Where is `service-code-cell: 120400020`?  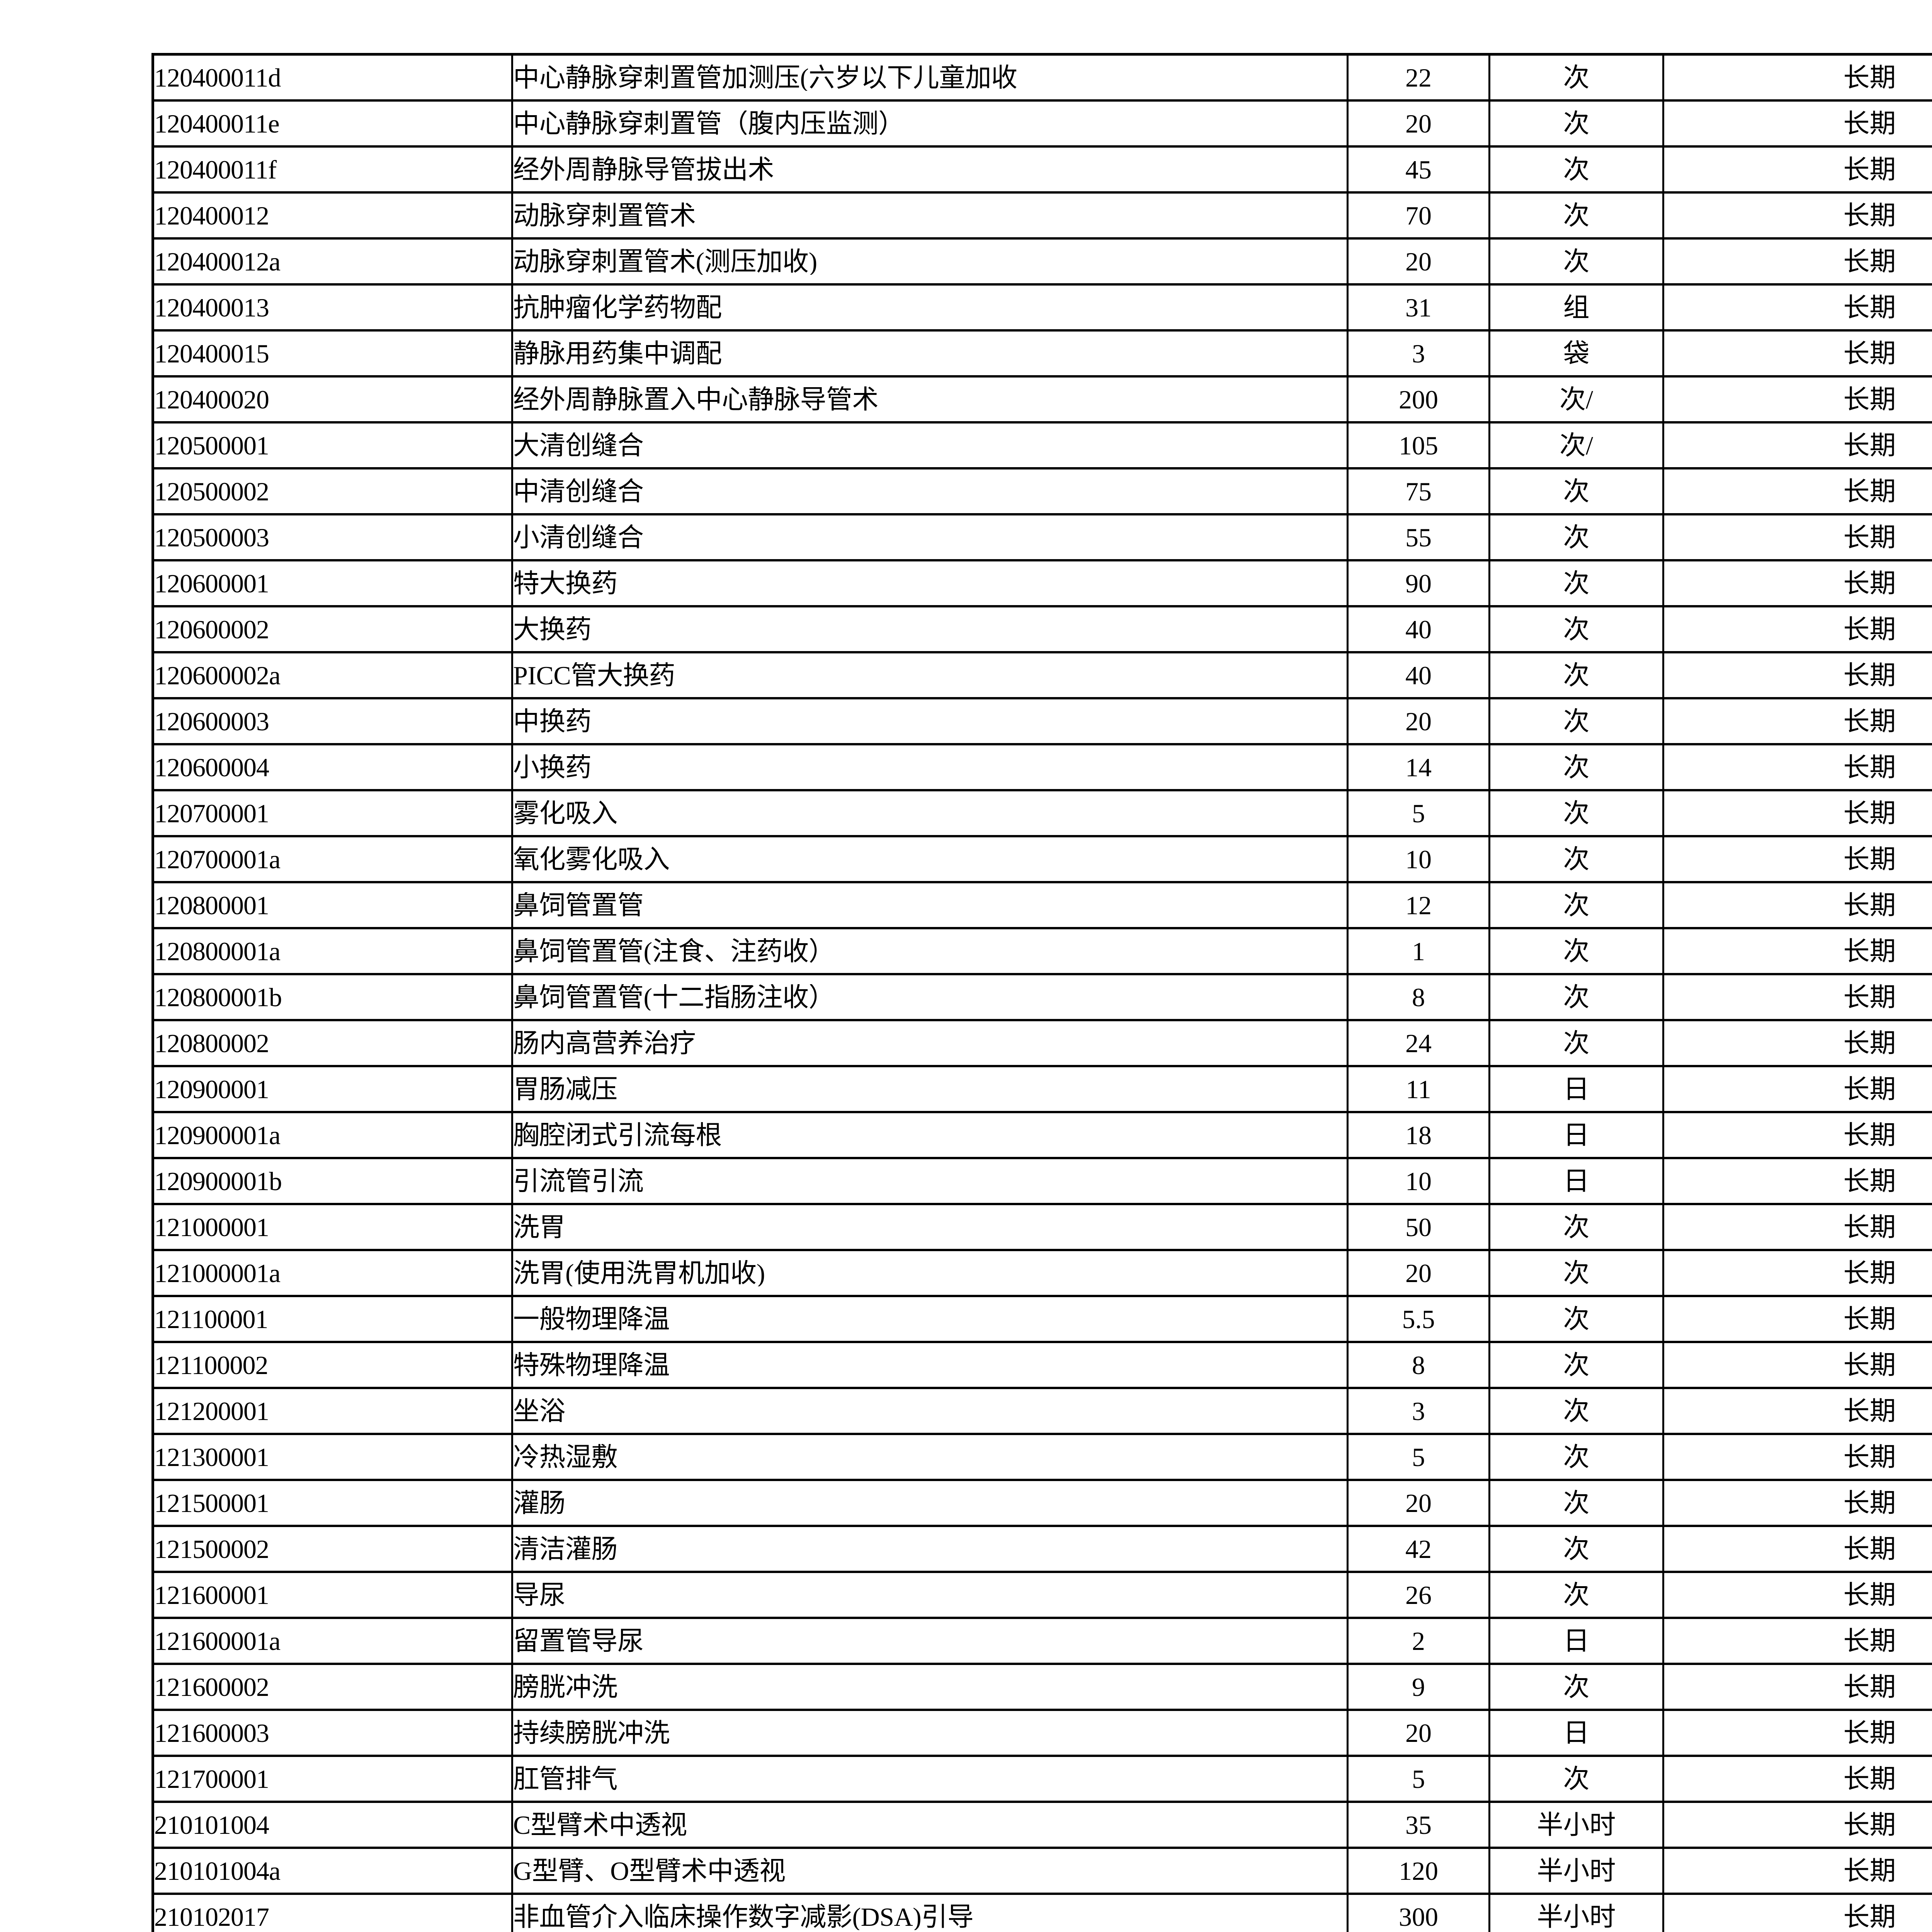
service-code-cell: 120400020 is located at coordinates (333, 399).